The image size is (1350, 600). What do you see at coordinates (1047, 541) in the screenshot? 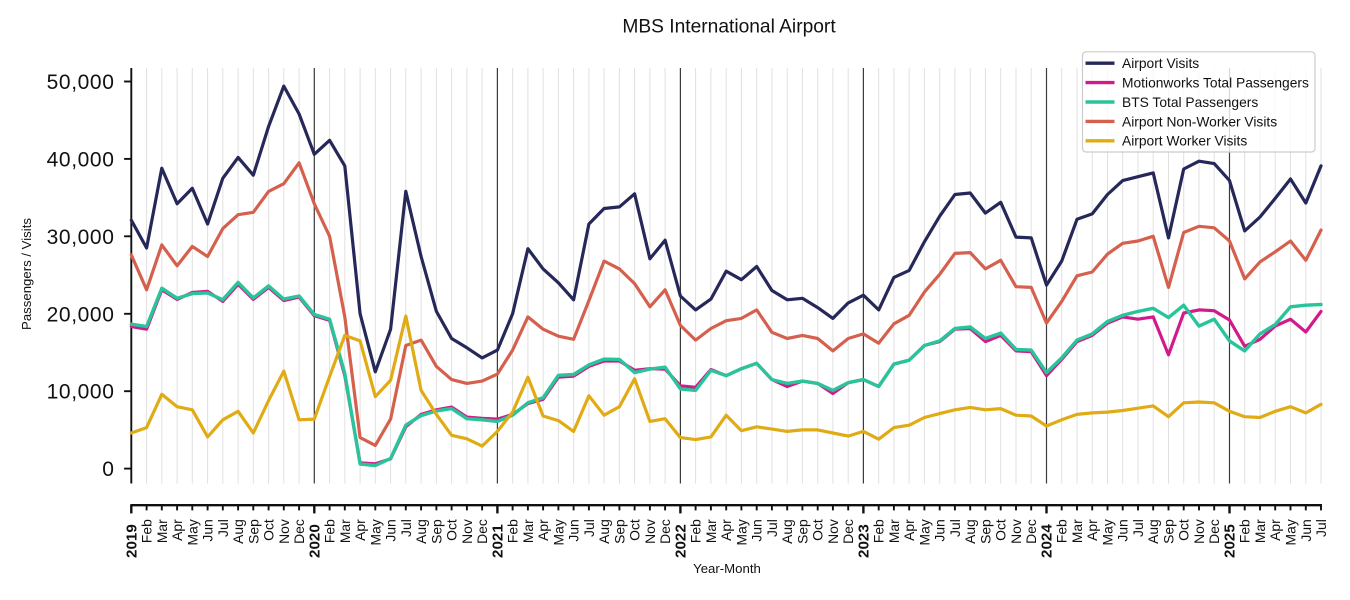
I see `svg-text: 2024` at bounding box center [1047, 541].